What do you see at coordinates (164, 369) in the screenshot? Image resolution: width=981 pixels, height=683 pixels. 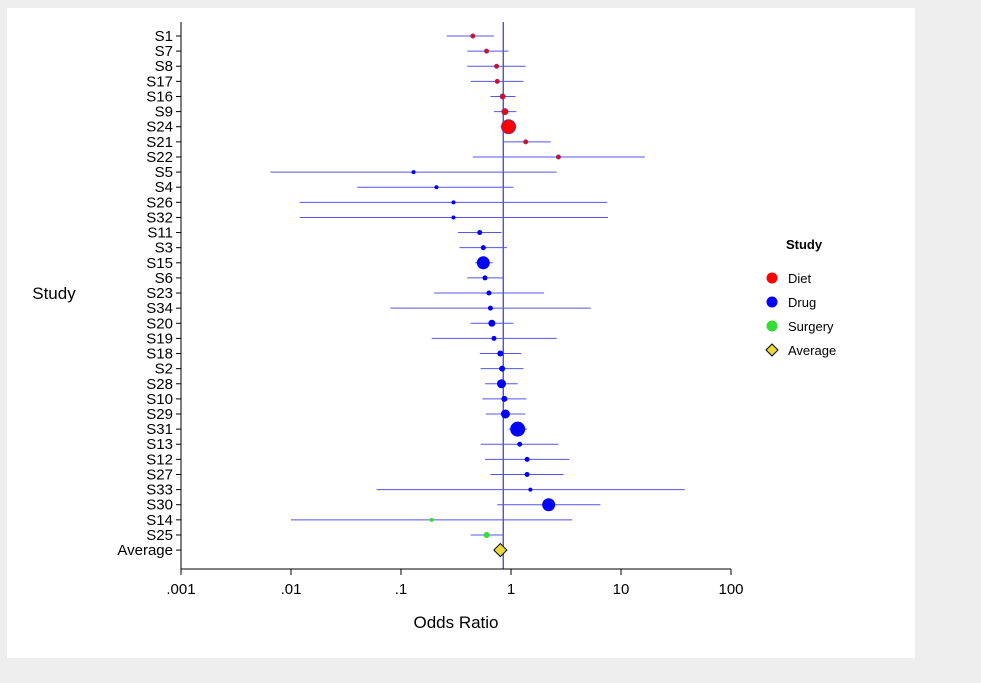 I see `study-label: S2` at bounding box center [164, 369].